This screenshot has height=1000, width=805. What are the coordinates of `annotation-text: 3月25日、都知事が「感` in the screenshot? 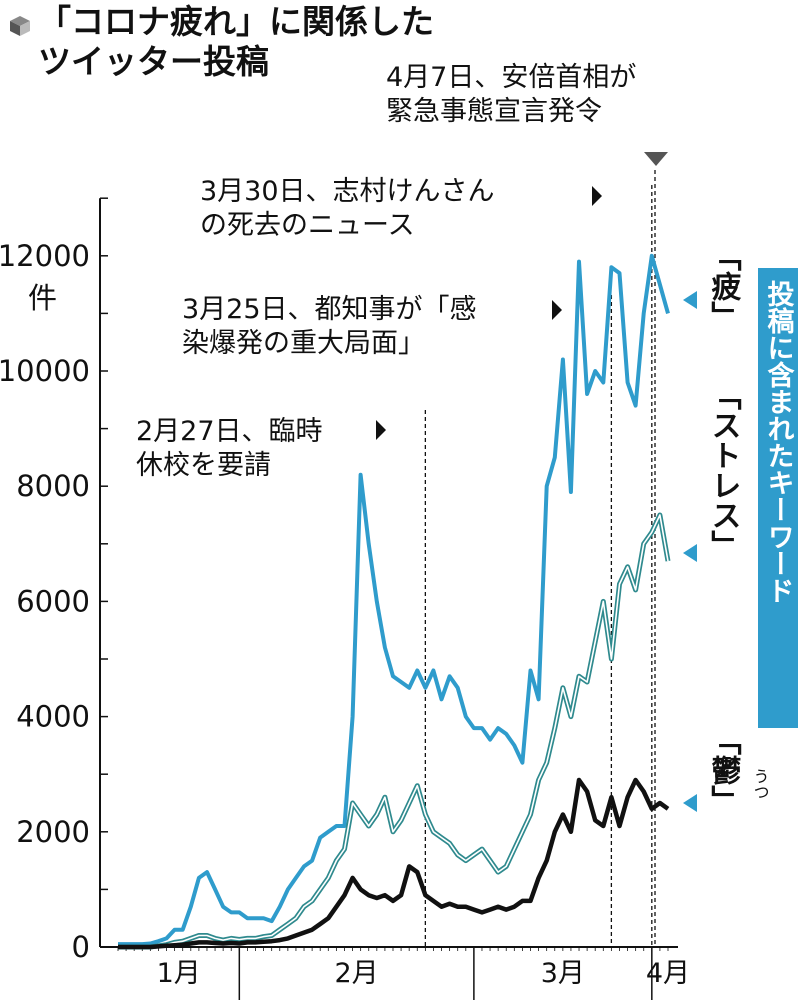 It's located at (329, 309).